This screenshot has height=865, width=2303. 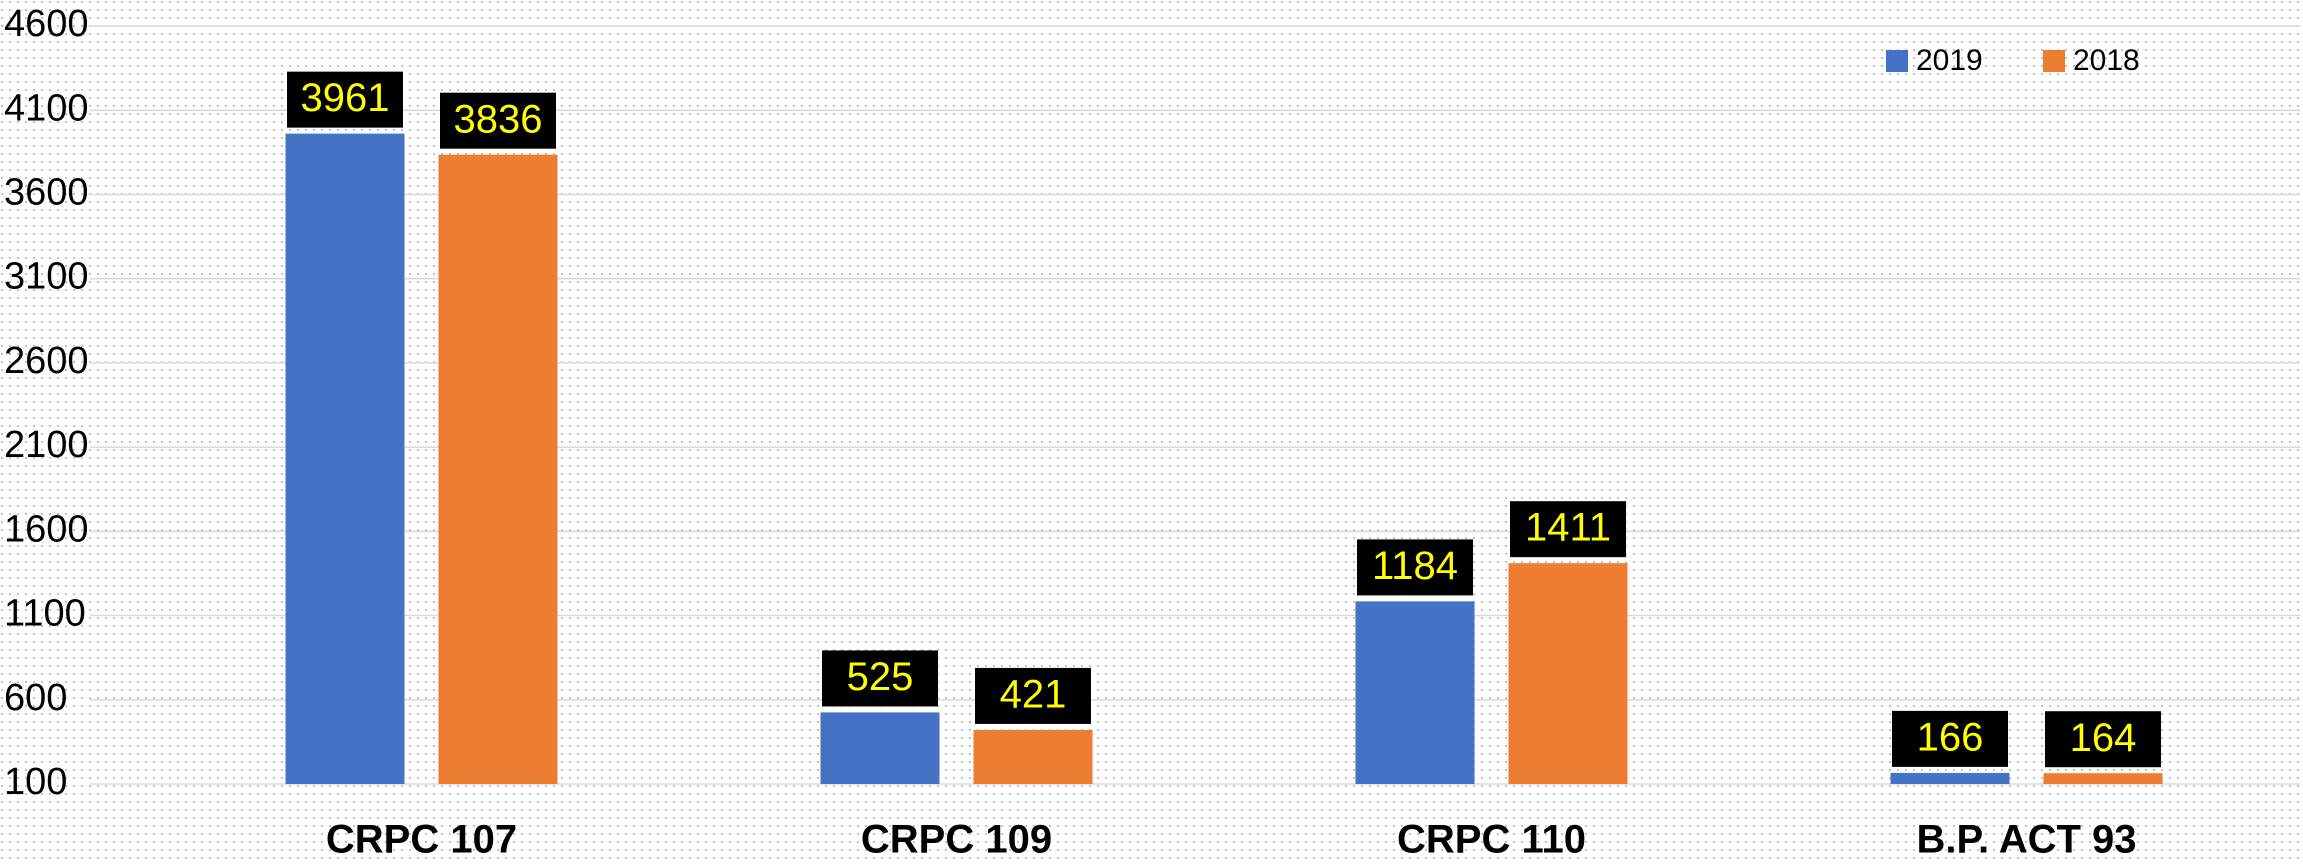 I want to click on legend-label: 2018, so click(x=2106, y=60).